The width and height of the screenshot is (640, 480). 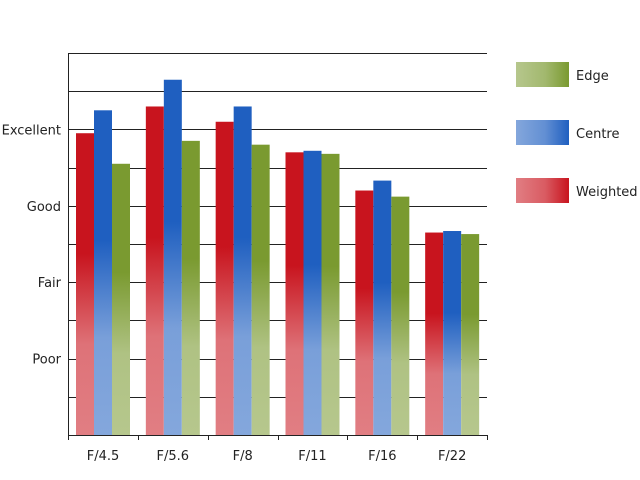 What do you see at coordinates (312, 293) in the screenshot?
I see `bar-centre-f11` at bounding box center [312, 293].